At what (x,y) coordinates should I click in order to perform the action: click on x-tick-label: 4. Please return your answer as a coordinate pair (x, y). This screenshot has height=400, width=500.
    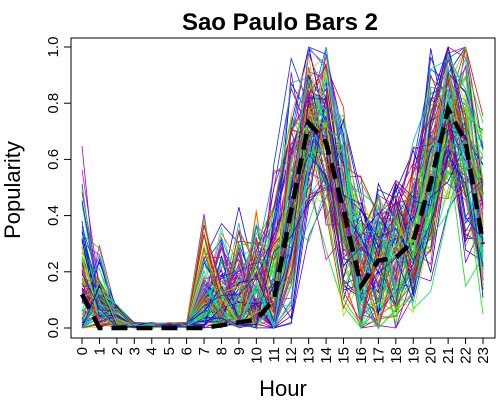
    Looking at the image, I should click on (152, 351).